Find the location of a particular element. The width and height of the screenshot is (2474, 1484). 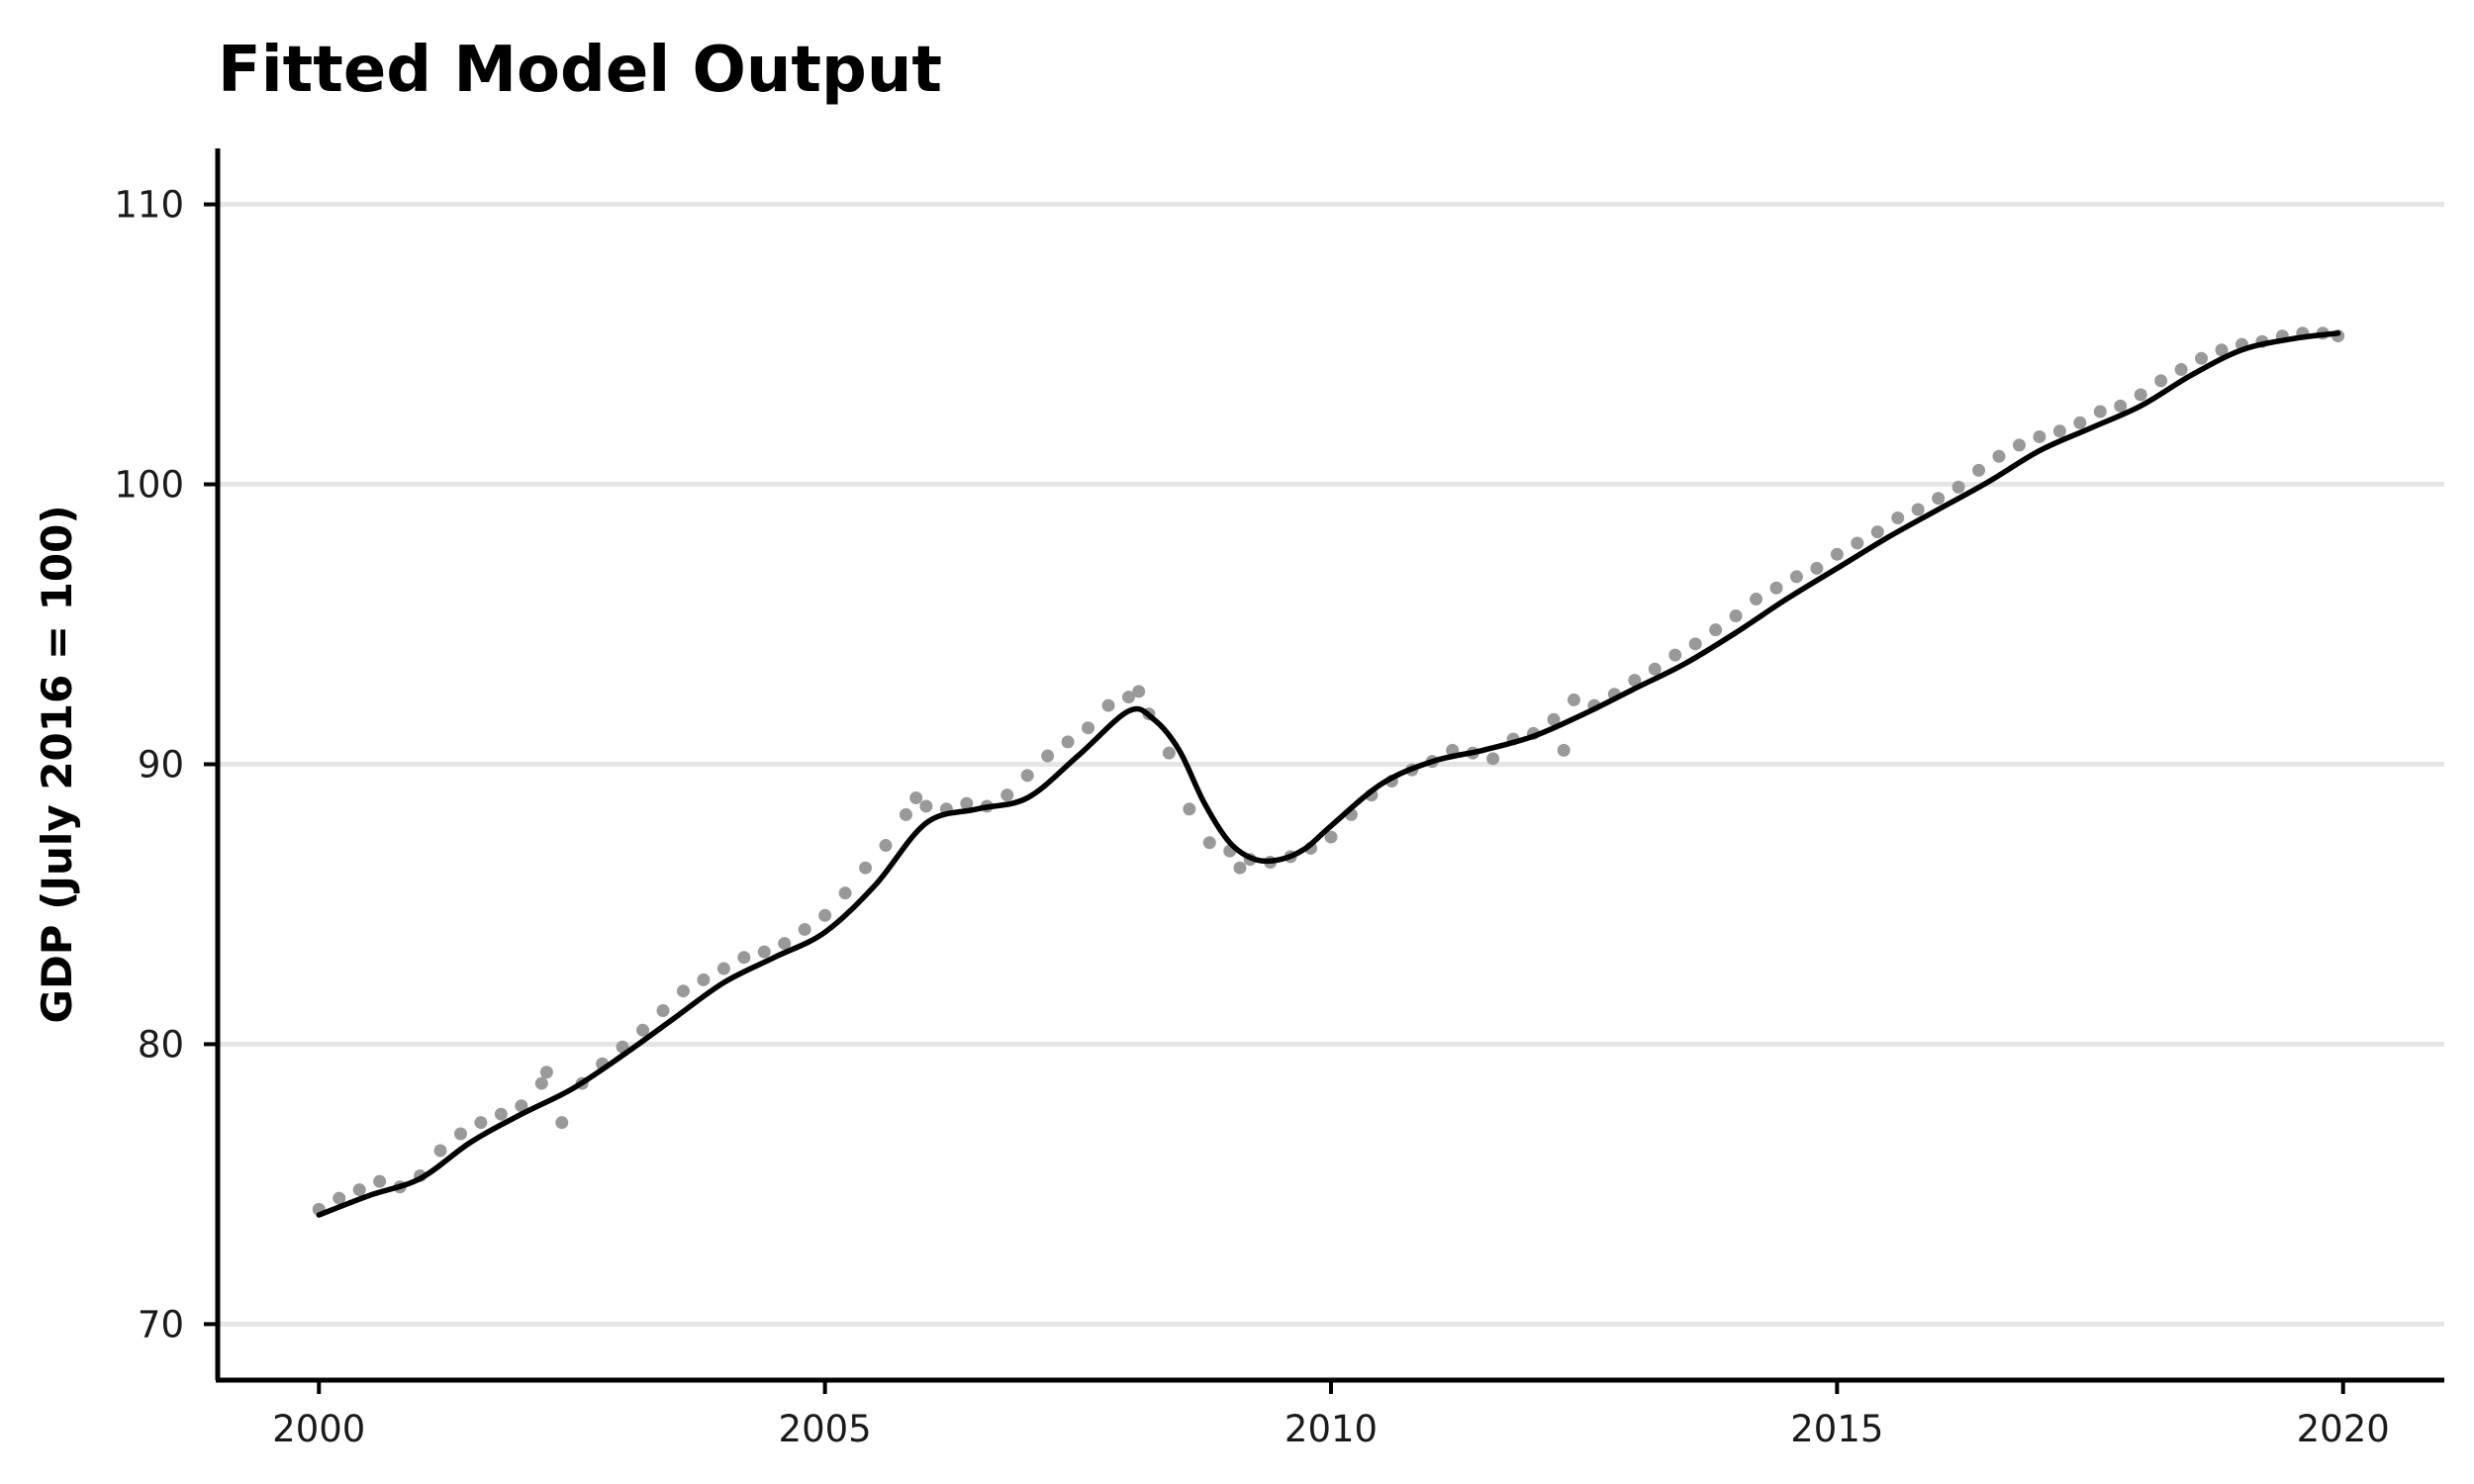

x-tick-label-2000: 2000 is located at coordinates (319, 1429).